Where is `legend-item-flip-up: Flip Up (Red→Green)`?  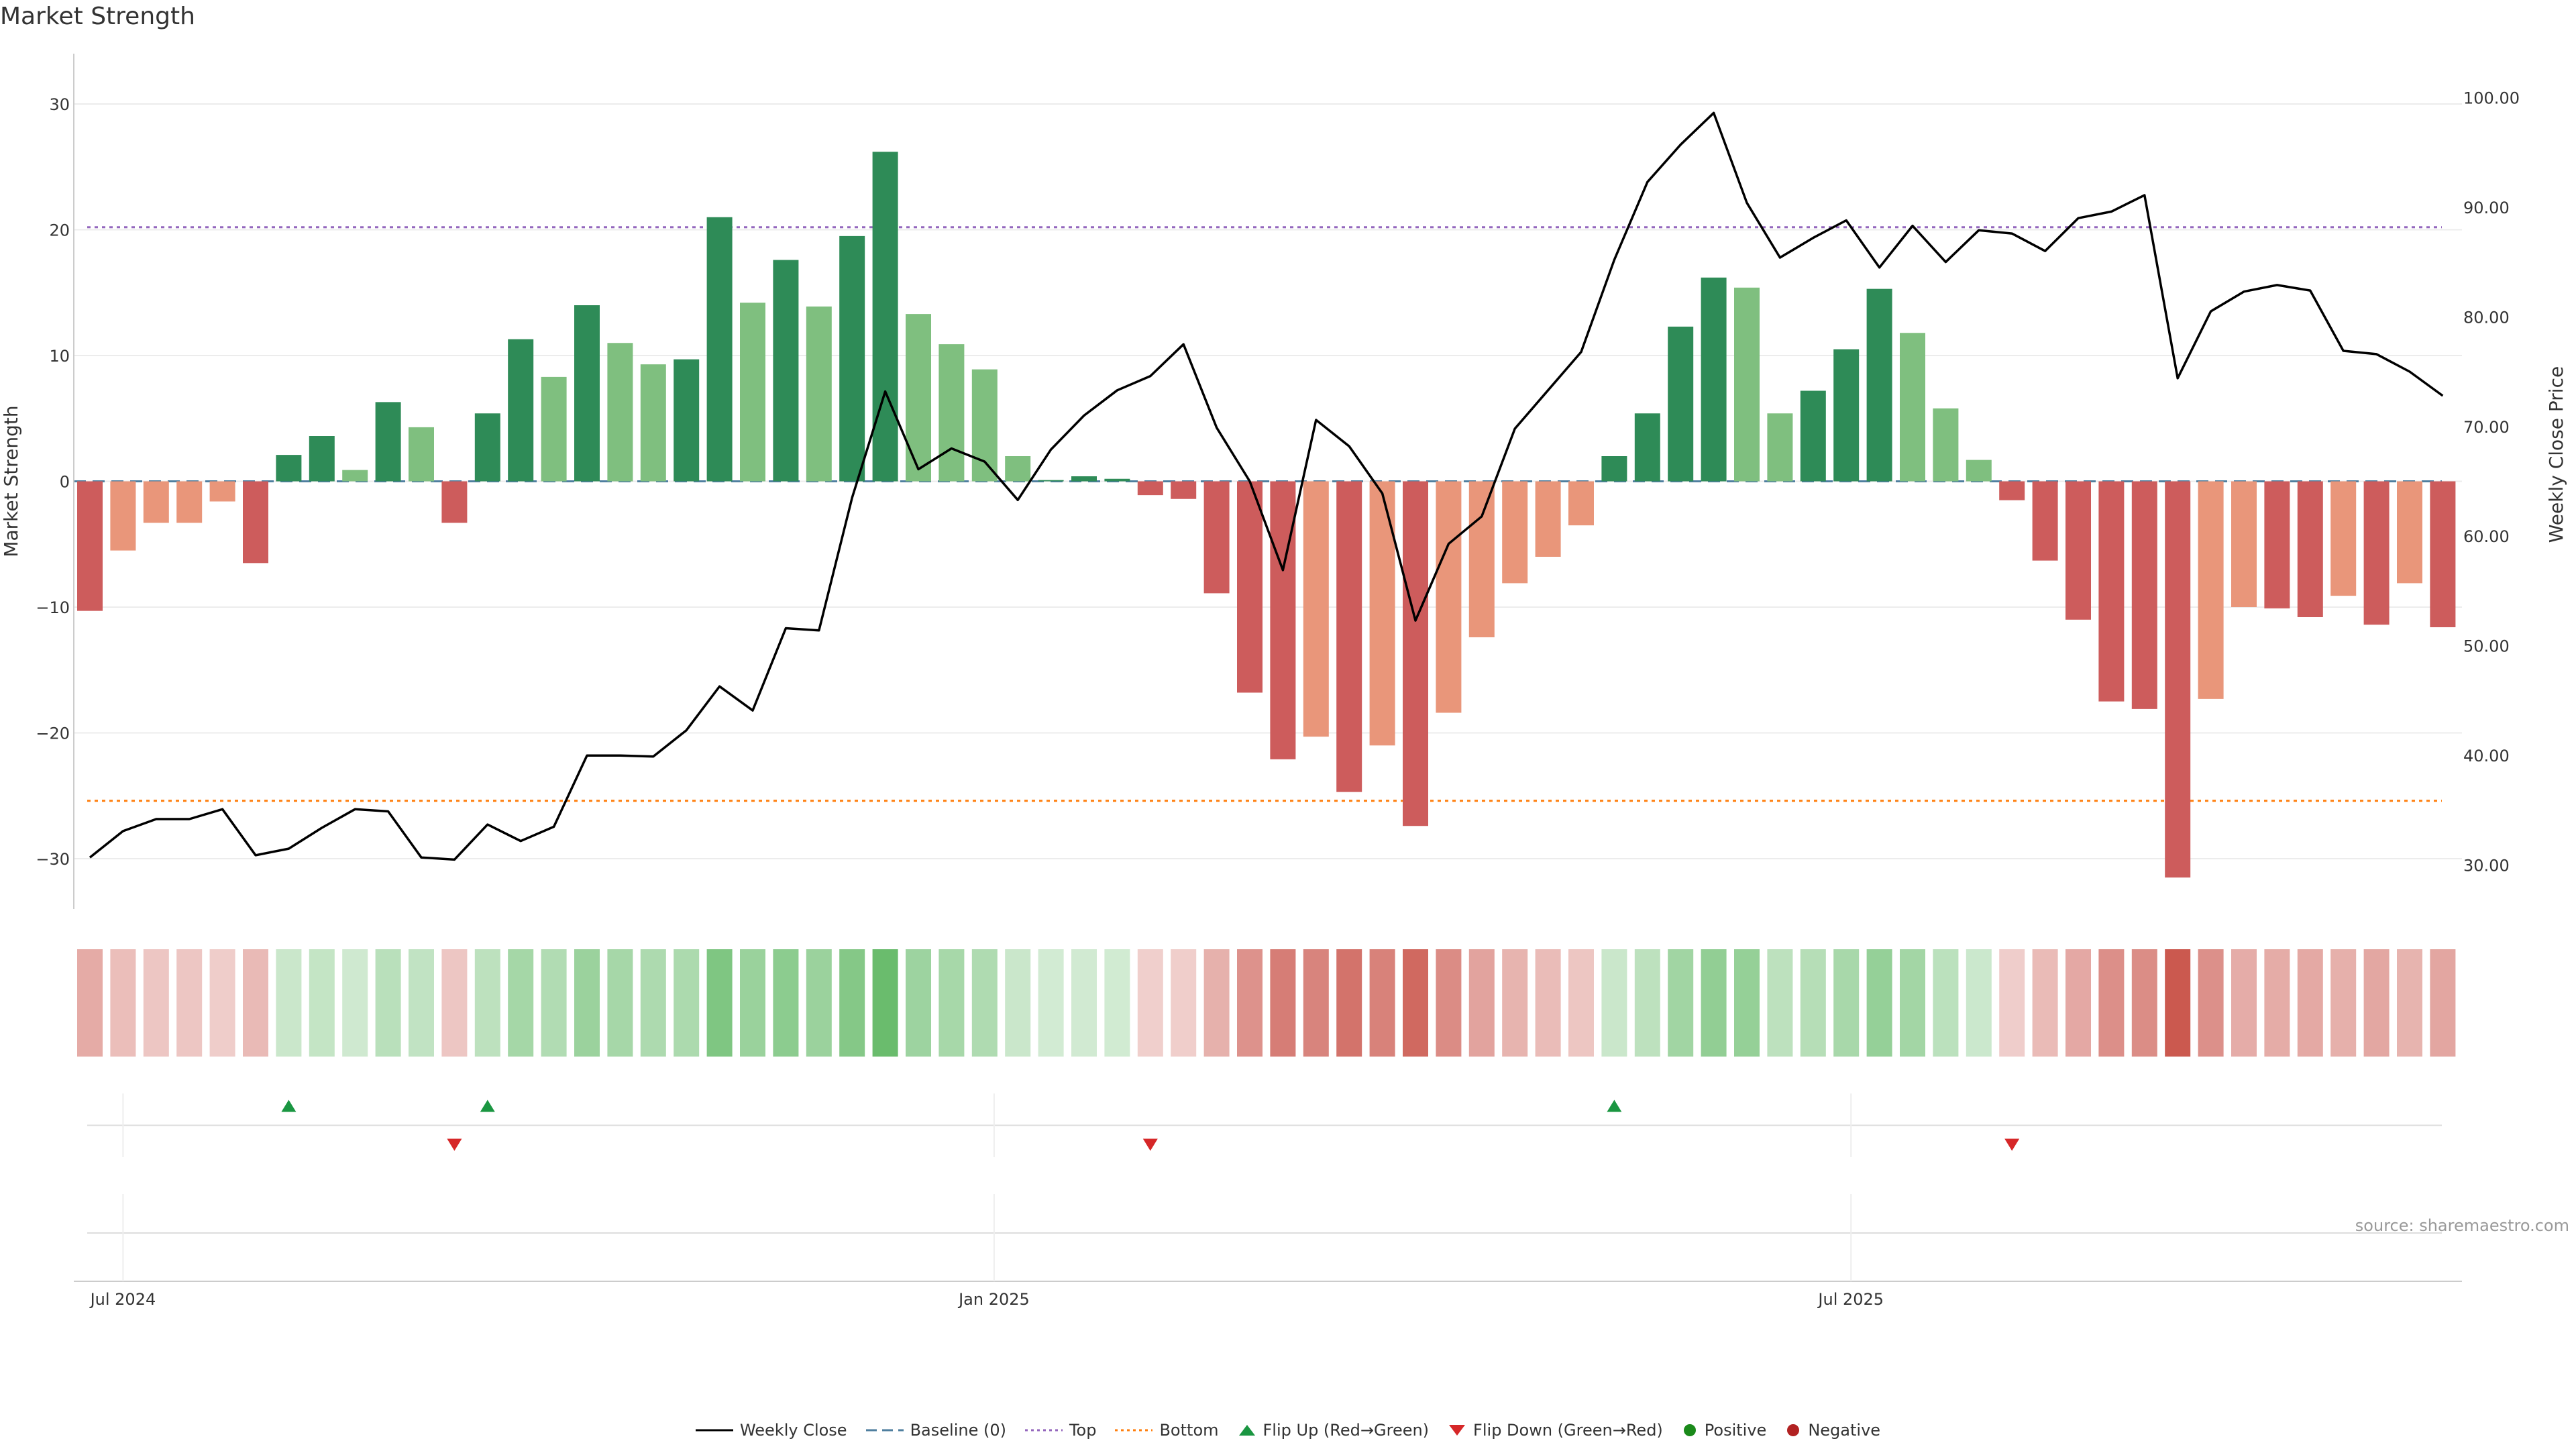 legend-item-flip-up: Flip Up (Red→Green) is located at coordinates (1333, 1430).